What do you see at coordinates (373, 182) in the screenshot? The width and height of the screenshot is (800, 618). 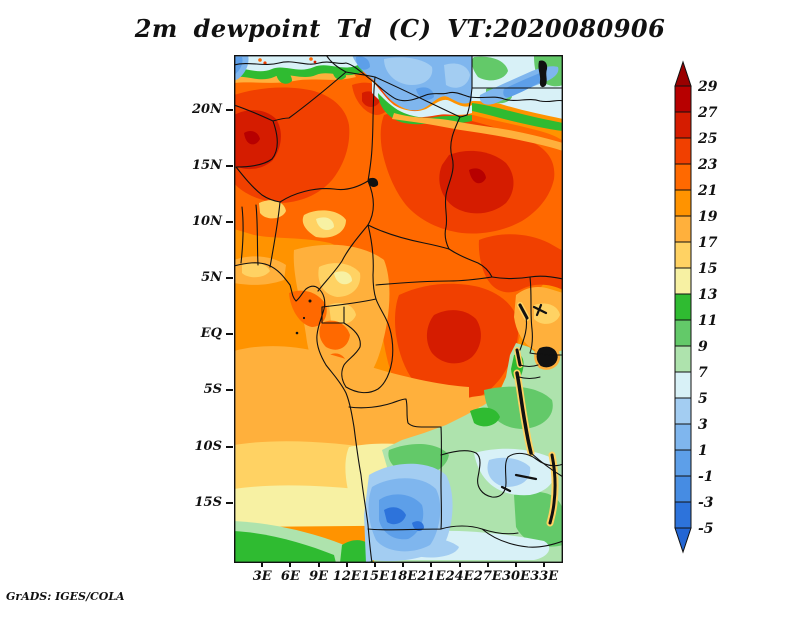 I see `lake-chad` at bounding box center [373, 182].